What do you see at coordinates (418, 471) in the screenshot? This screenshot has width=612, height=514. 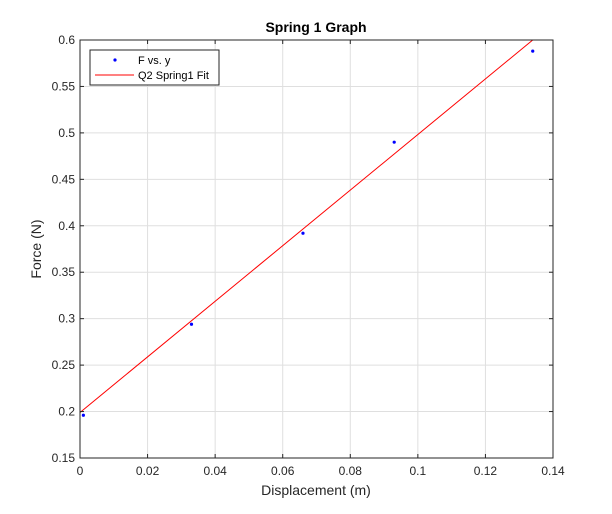 I see `x-tick-label: 0.1` at bounding box center [418, 471].